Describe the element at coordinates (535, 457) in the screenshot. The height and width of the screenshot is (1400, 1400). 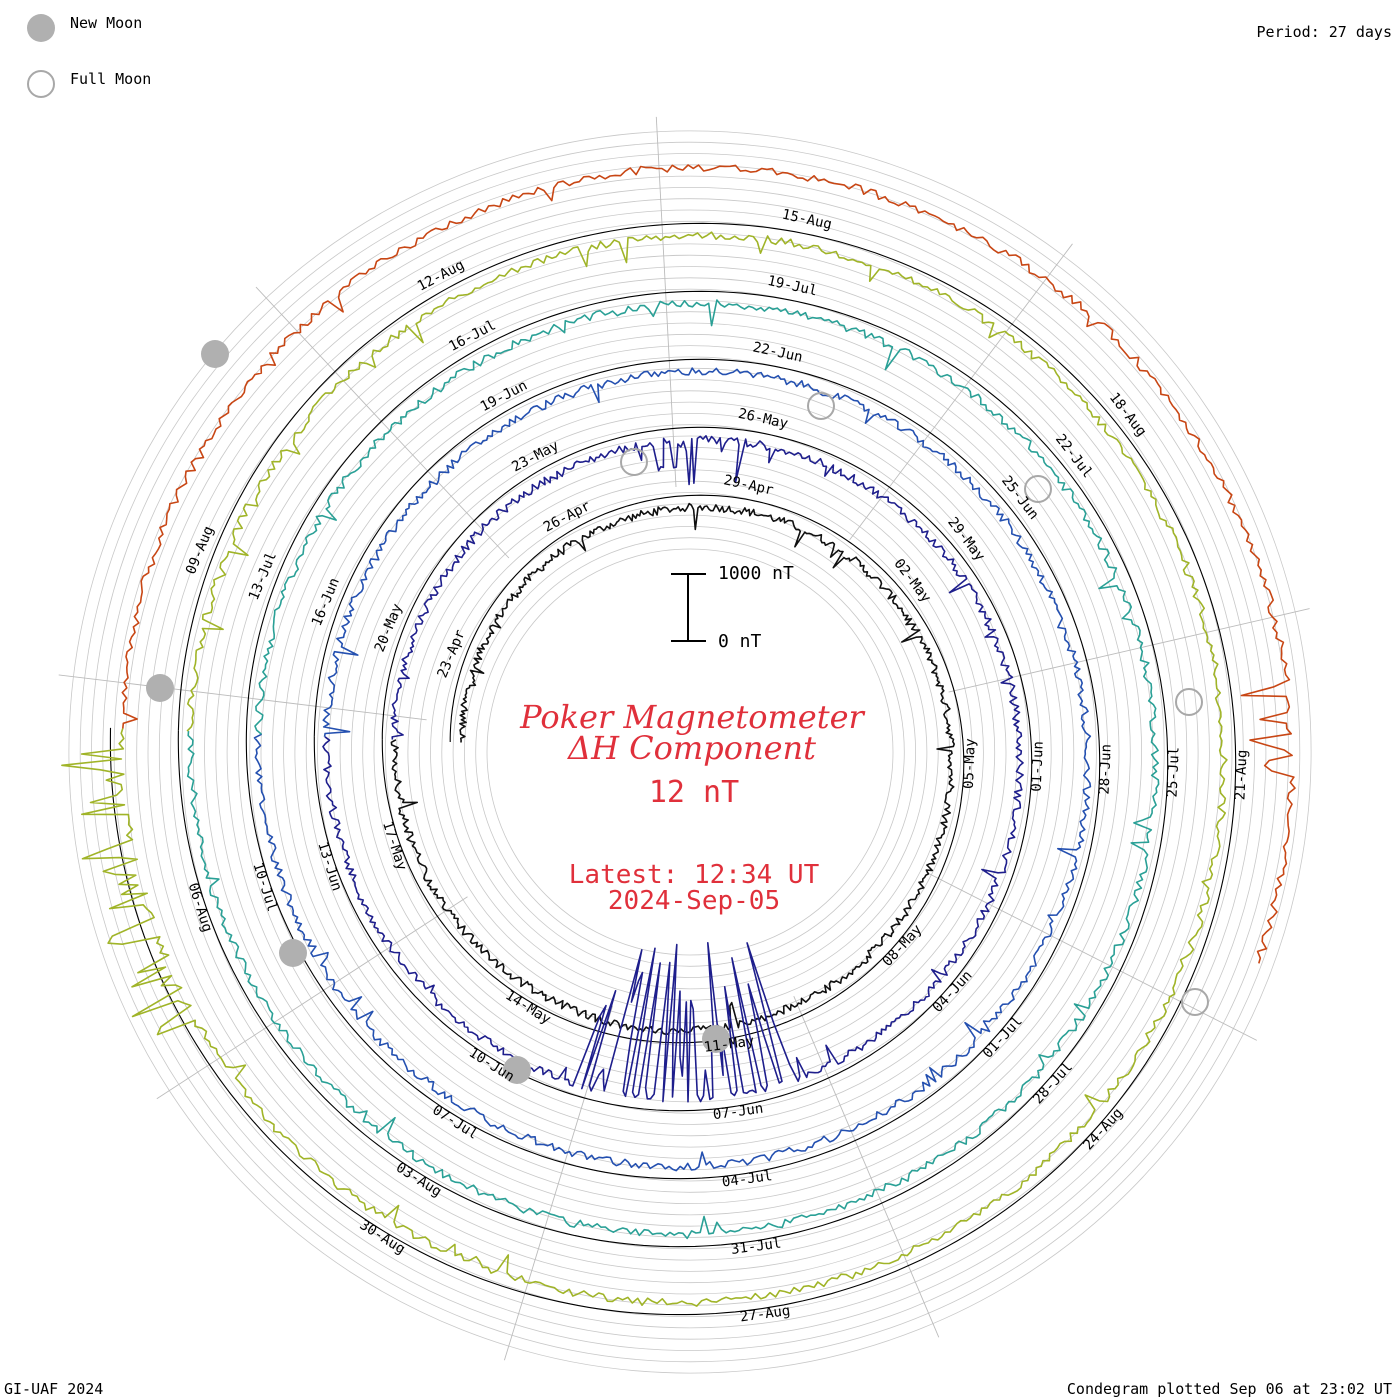
I see `date-label: 23-May` at that location.